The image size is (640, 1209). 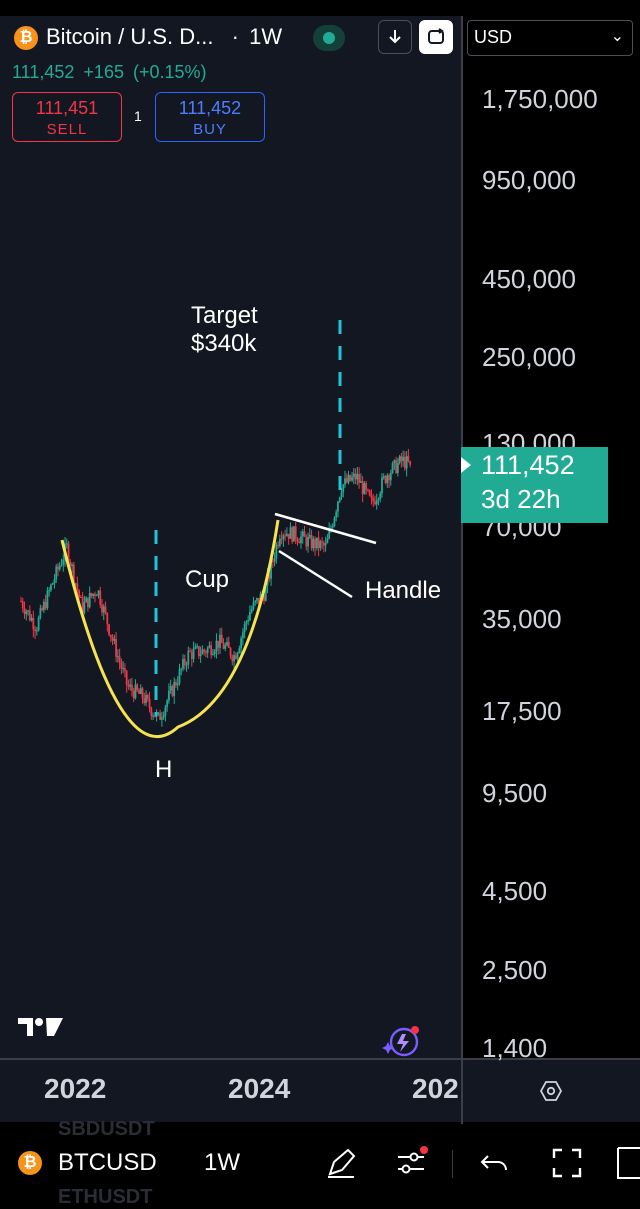 What do you see at coordinates (402, 1041) in the screenshot?
I see `ai-spark-icon` at bounding box center [402, 1041].